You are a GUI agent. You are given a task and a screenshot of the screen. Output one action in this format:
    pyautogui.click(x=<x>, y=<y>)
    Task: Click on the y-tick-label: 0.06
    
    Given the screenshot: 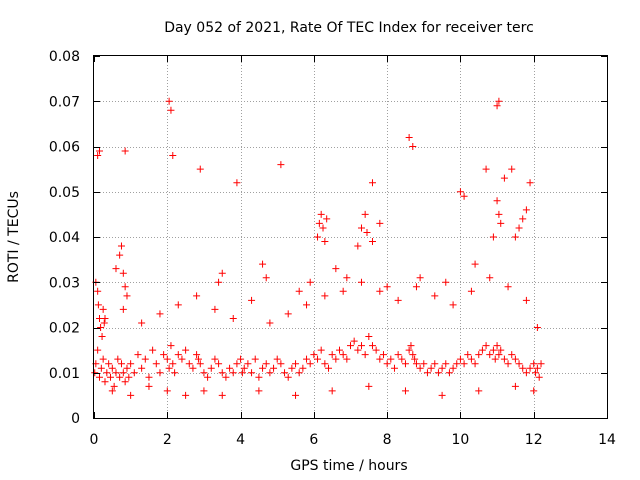 What is the action you would take?
    pyautogui.click(x=64, y=148)
    